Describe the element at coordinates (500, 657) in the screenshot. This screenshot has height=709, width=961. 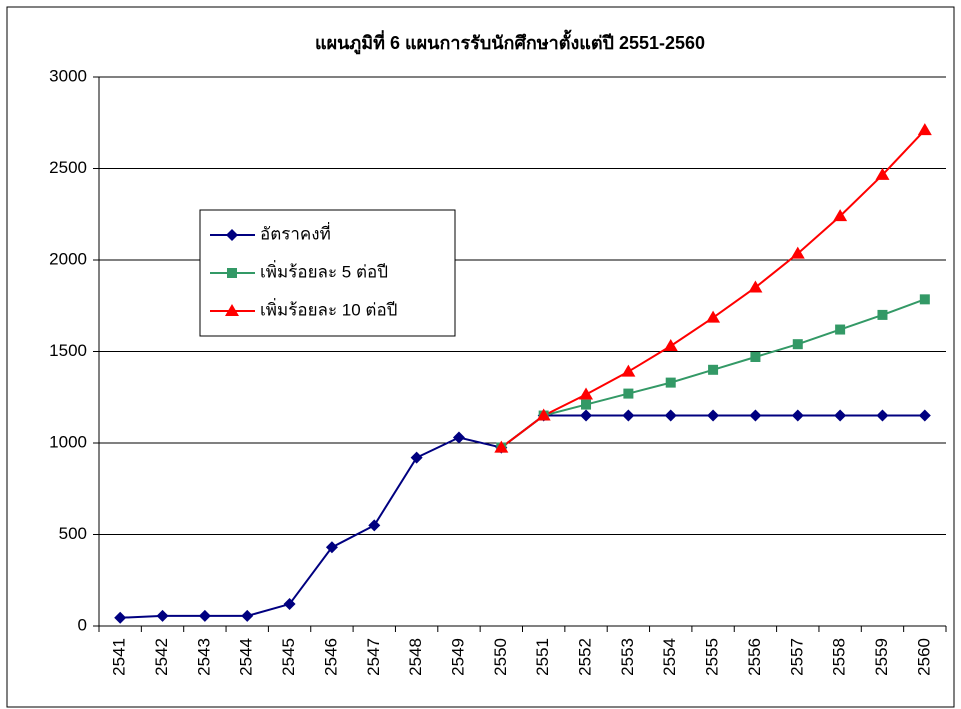
I see `x-tick-label: 2550` at that location.